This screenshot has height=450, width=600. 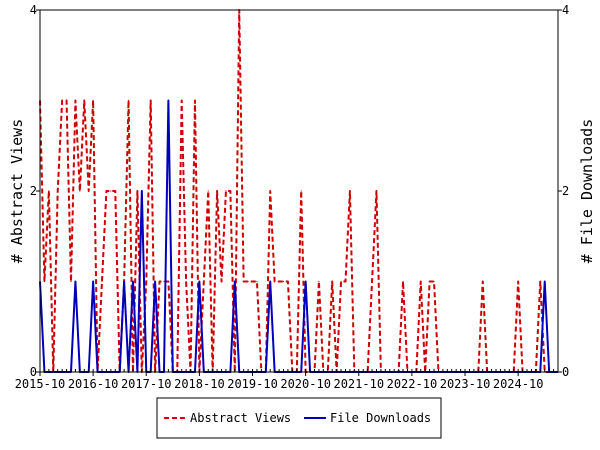 I want to click on y-left-tick-label: 0, so click(x=33, y=372).